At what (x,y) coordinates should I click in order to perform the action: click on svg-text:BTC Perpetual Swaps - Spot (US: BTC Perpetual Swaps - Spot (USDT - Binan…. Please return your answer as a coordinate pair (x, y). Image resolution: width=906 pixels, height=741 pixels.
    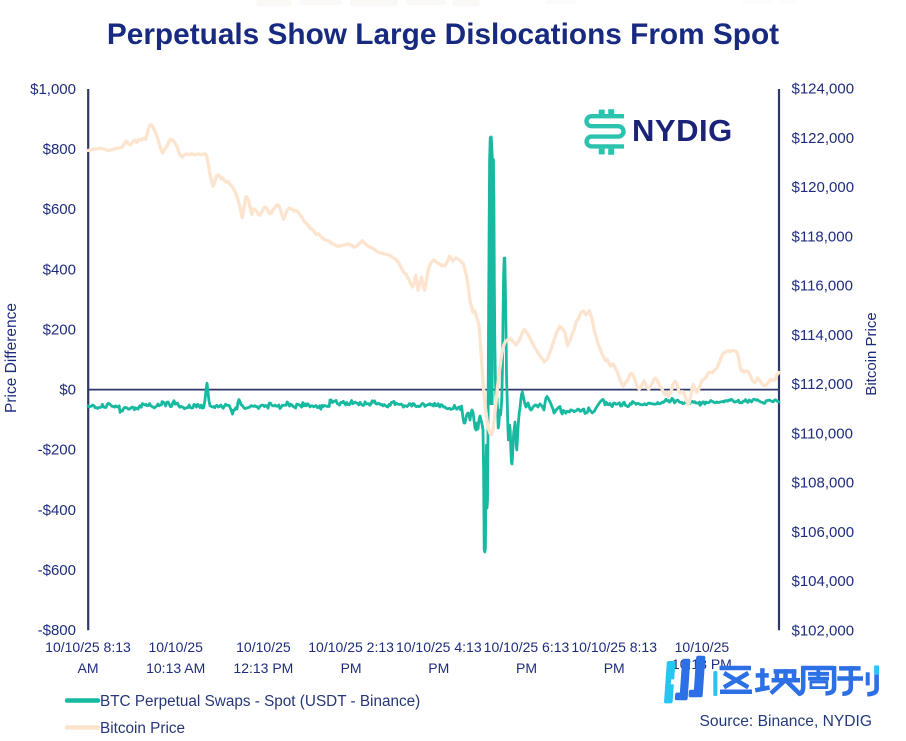
    Looking at the image, I should click on (260, 701).